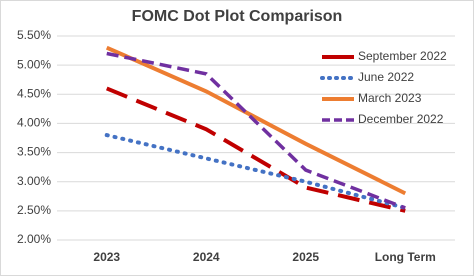 The width and height of the screenshot is (474, 276). Describe the element at coordinates (390, 98) in the screenshot. I see `legend-label: March 2023` at that location.